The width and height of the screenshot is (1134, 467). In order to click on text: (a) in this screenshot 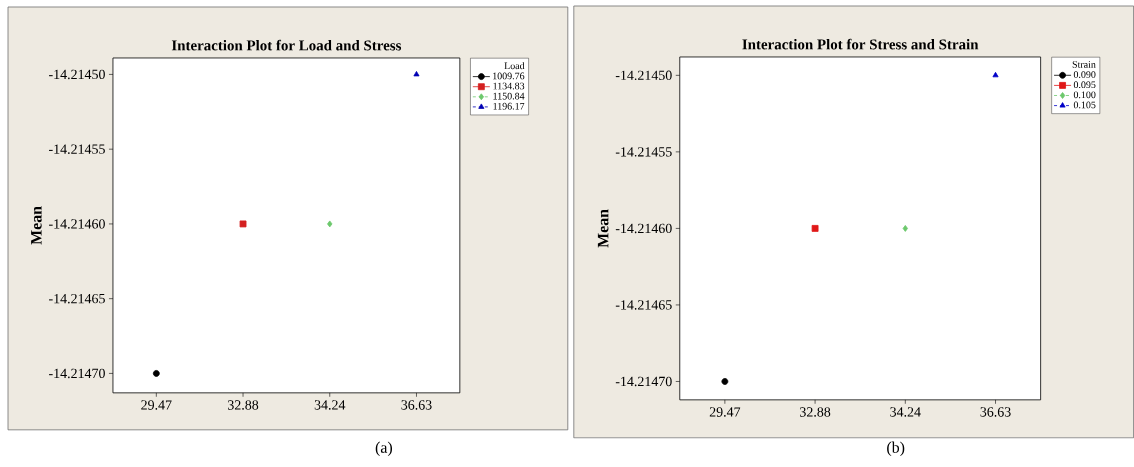, I will do `click(384, 449)`.